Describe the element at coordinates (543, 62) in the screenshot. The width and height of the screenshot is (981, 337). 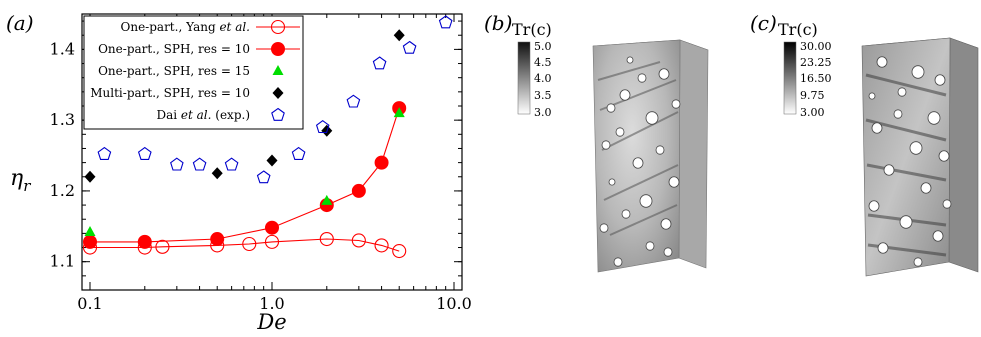
I see `colorbar-b-tick-1: 4.5` at that location.